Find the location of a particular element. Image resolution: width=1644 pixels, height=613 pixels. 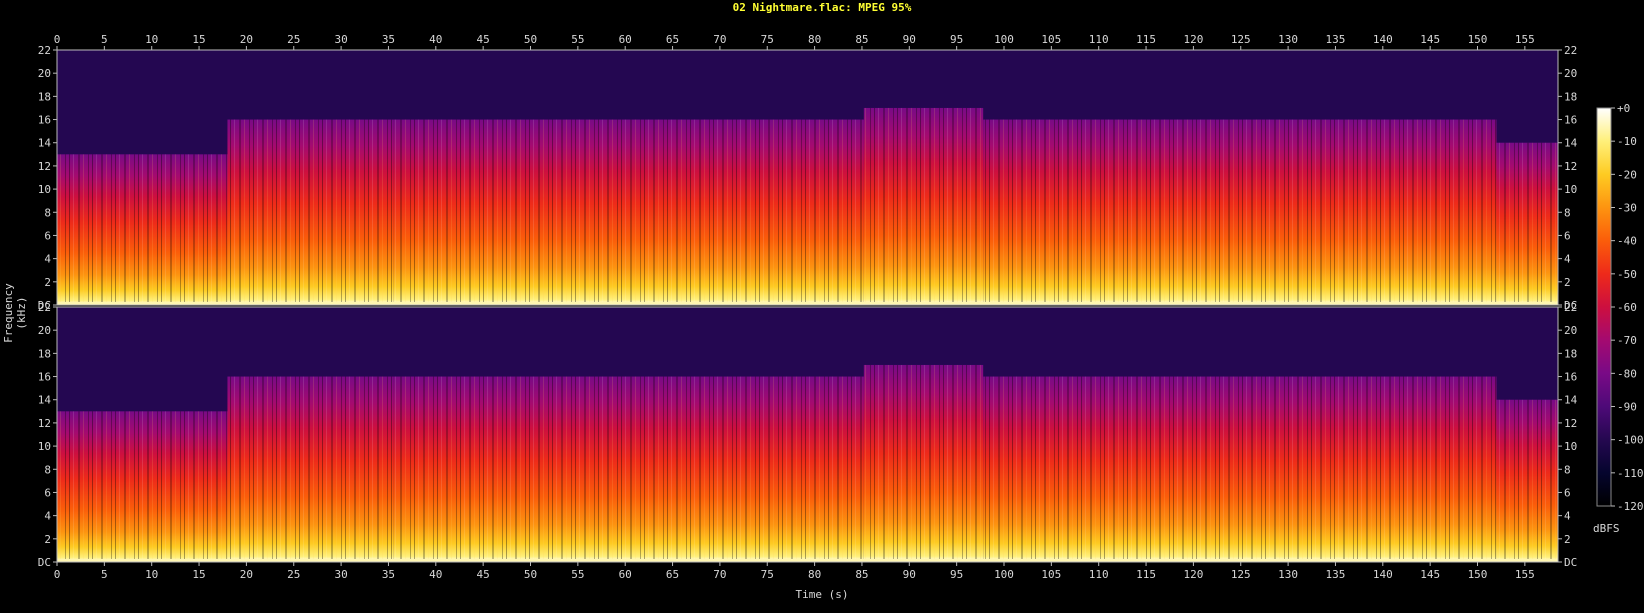

y-tick-label-right: 18 is located at coordinates (1570, 96).